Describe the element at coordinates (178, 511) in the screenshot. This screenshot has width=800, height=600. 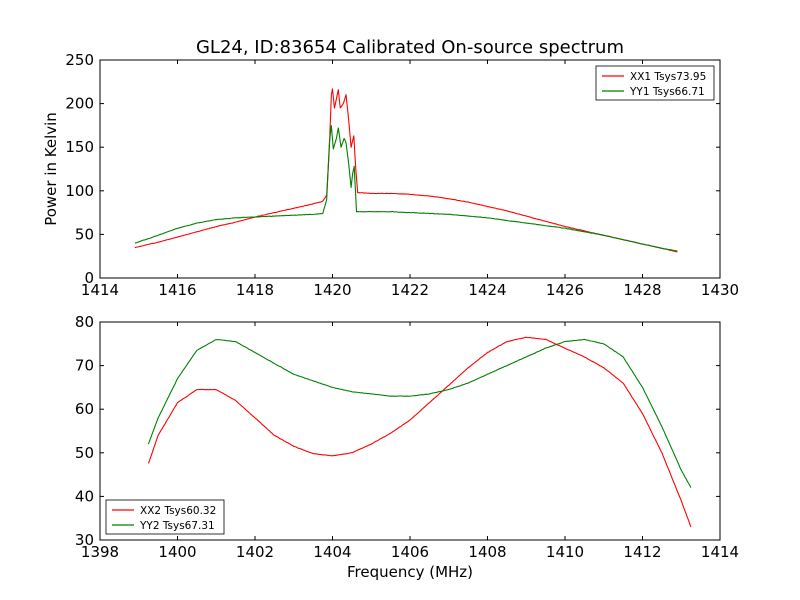
I see `legend-label: XX2 Tsys60.32` at that location.